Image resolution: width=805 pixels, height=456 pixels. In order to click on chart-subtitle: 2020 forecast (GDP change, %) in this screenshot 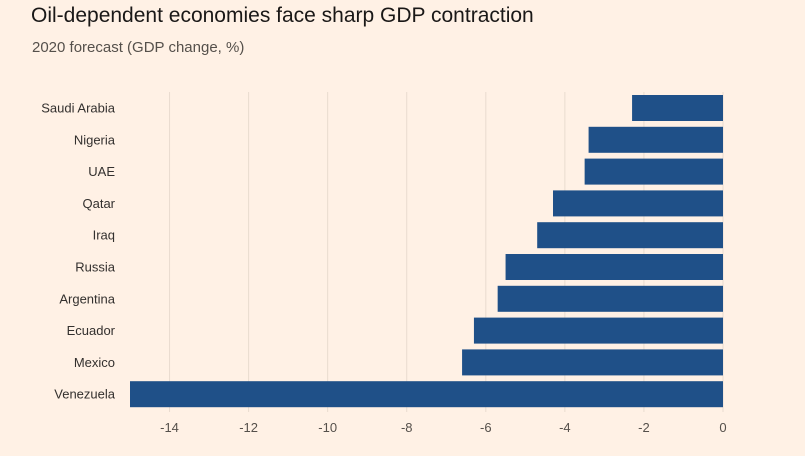, I will do `click(138, 47)`.